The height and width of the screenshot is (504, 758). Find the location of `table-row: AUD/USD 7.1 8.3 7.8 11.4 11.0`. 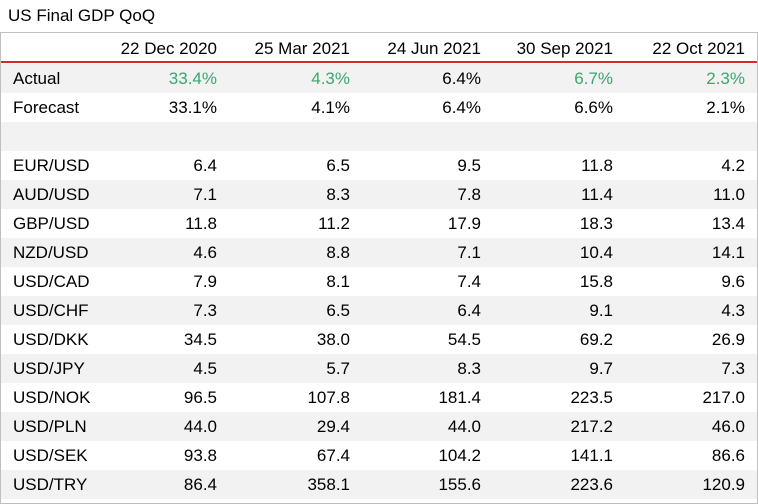

table-row: AUD/USD 7.1 8.3 7.8 11.4 11.0 is located at coordinates (379, 194).